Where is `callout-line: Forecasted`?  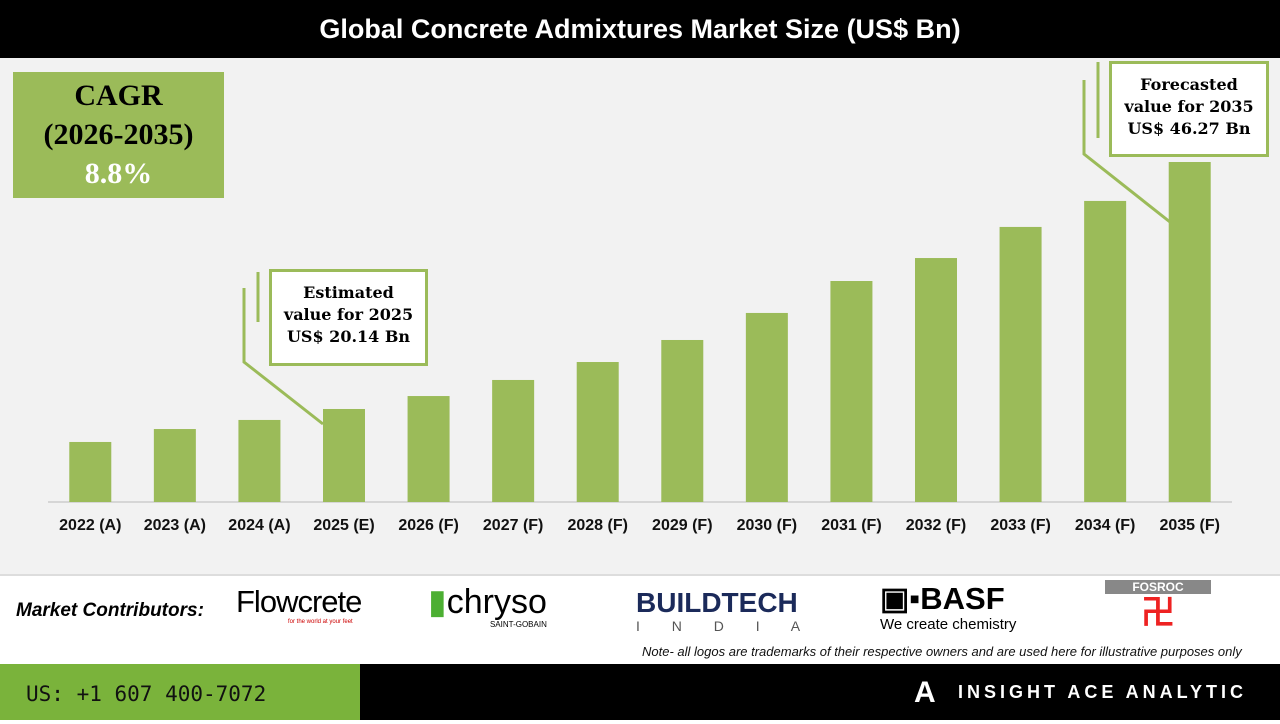 callout-line: Forecasted is located at coordinates (1189, 84).